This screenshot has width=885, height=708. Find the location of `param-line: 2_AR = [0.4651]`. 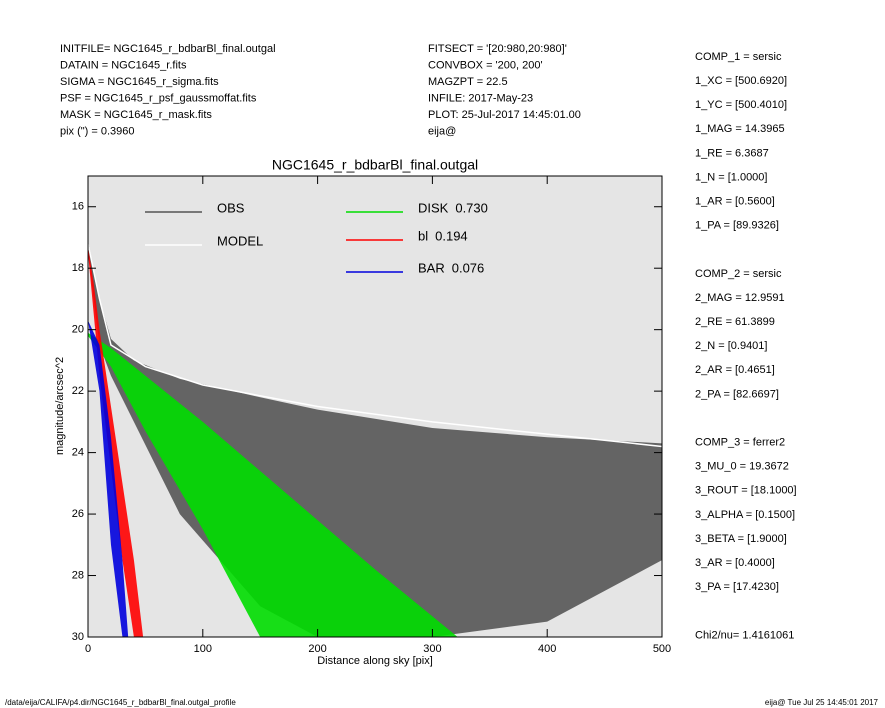

param-line: 2_AR = [0.4651] is located at coordinates (735, 370).